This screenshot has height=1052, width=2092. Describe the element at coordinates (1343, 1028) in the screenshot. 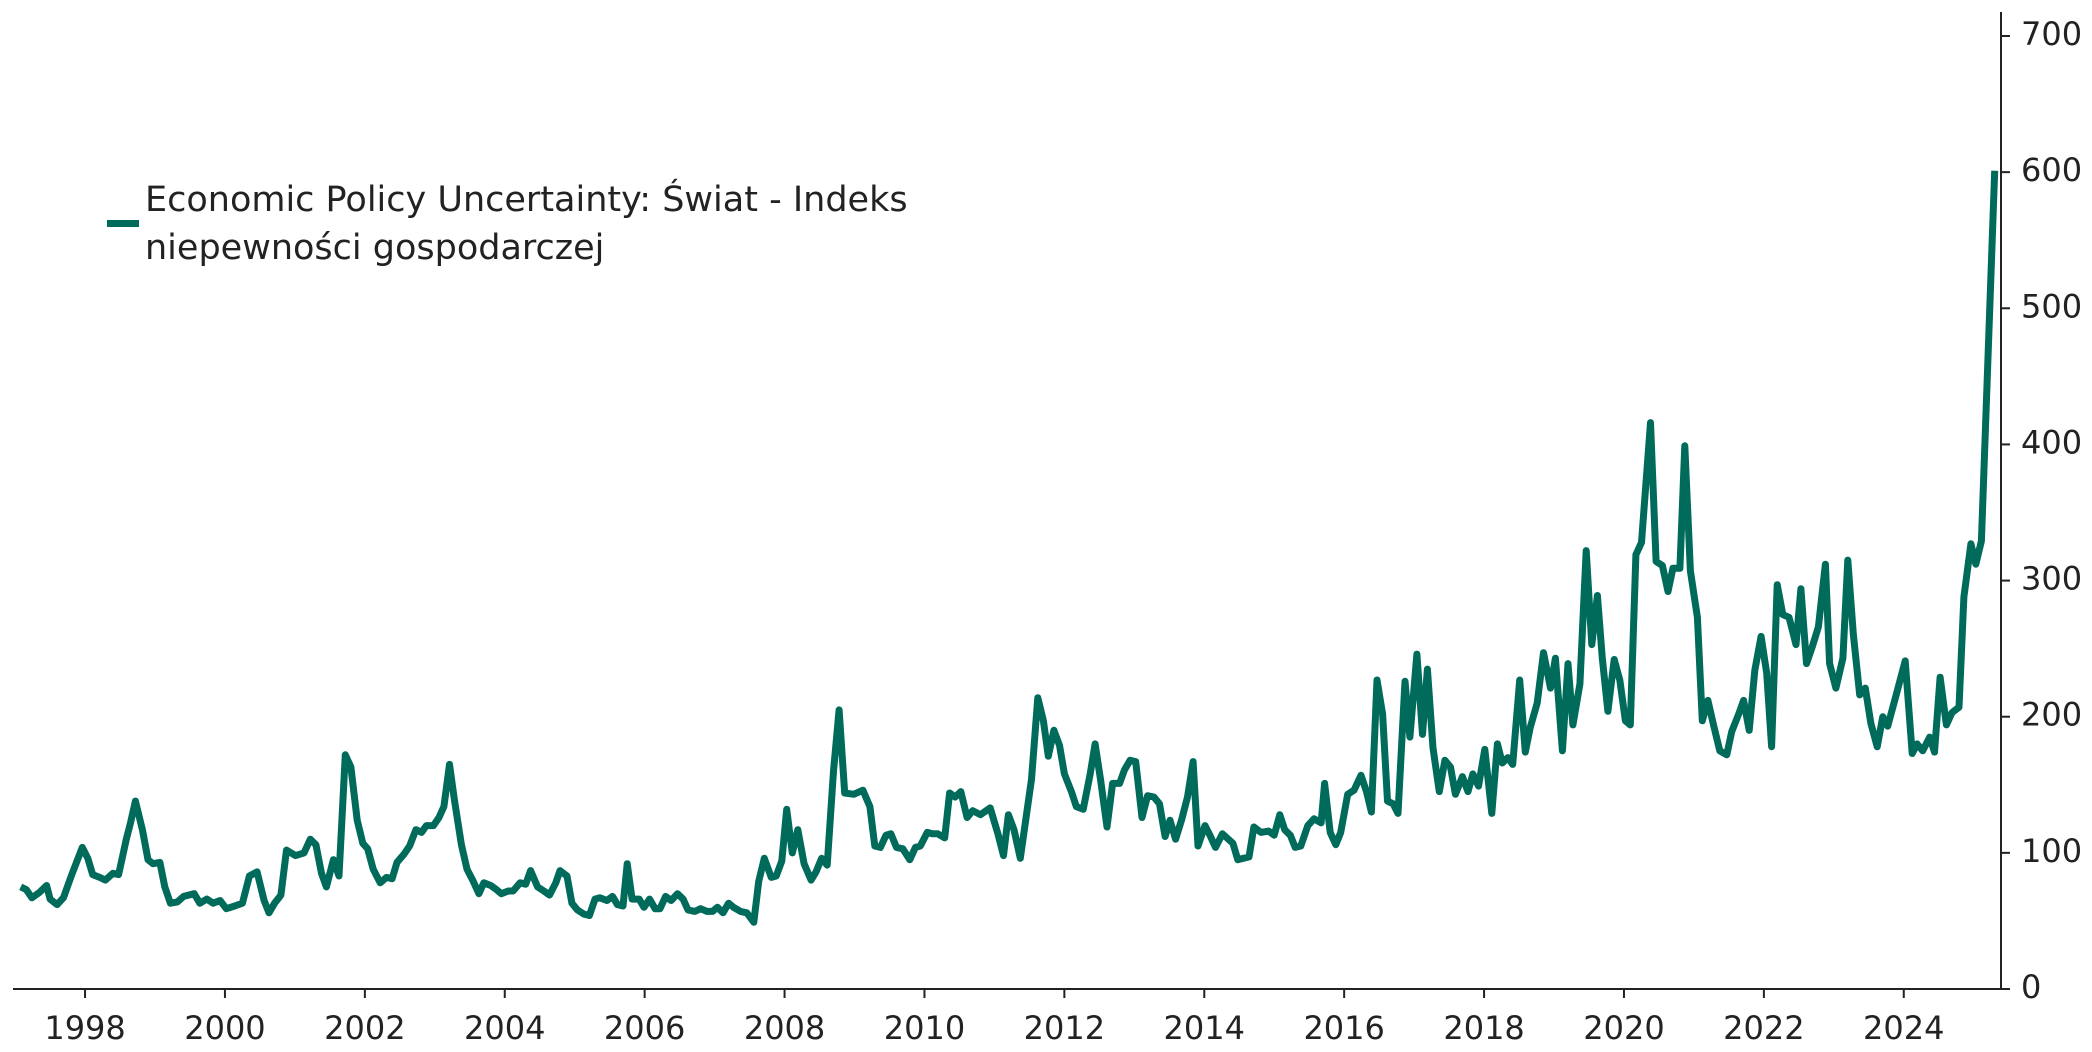

I see `x-tick-label: 2016` at that location.